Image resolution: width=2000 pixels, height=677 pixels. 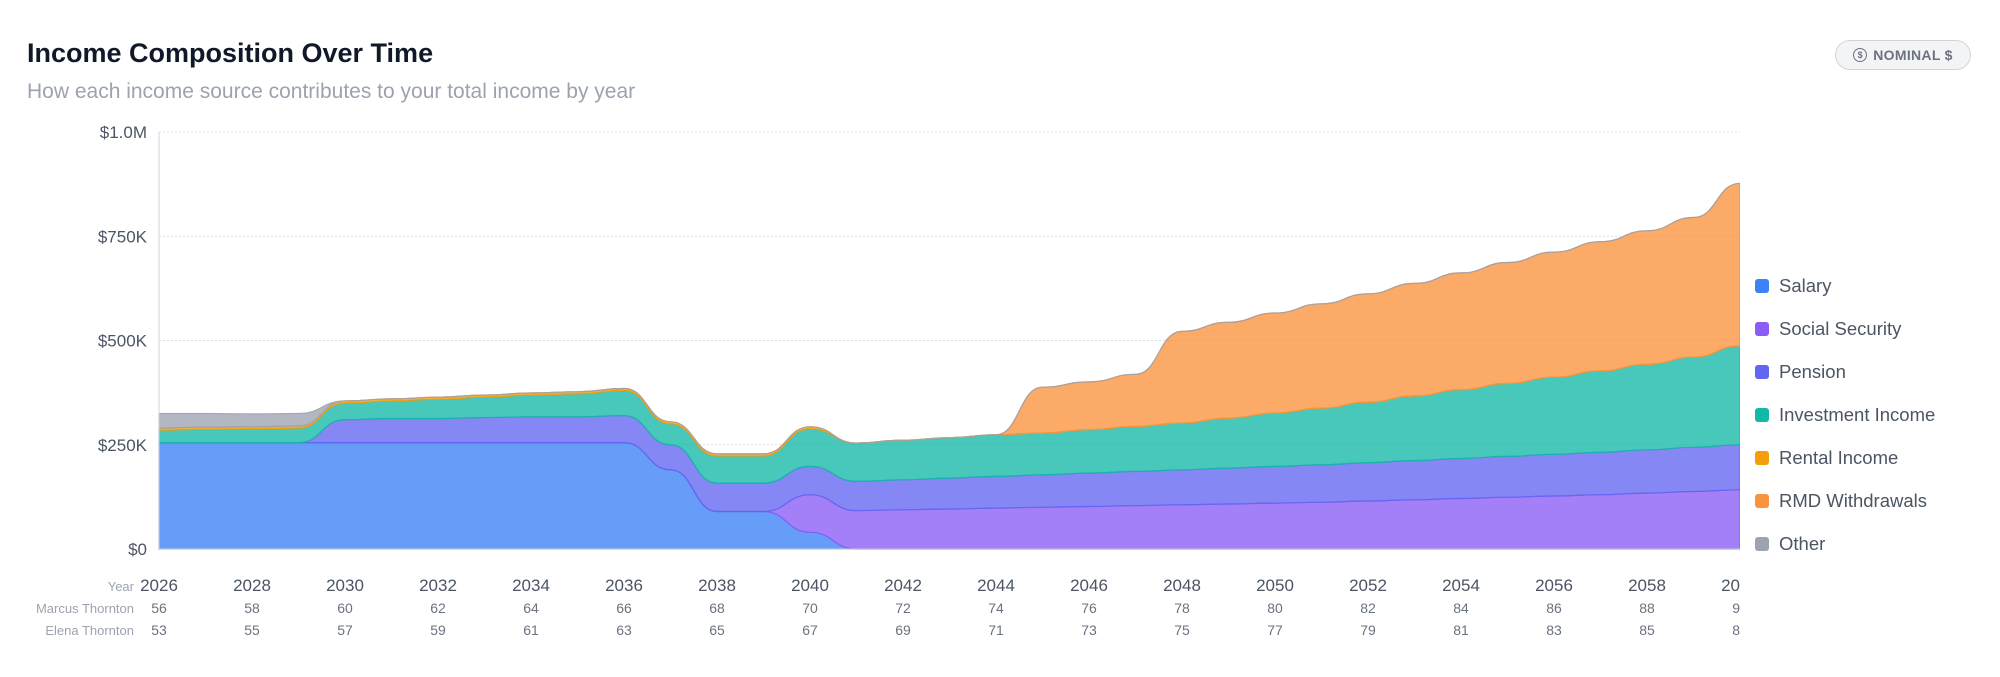 What do you see at coordinates (1845, 543) in the screenshot?
I see `legend-item-other: Other` at bounding box center [1845, 543].